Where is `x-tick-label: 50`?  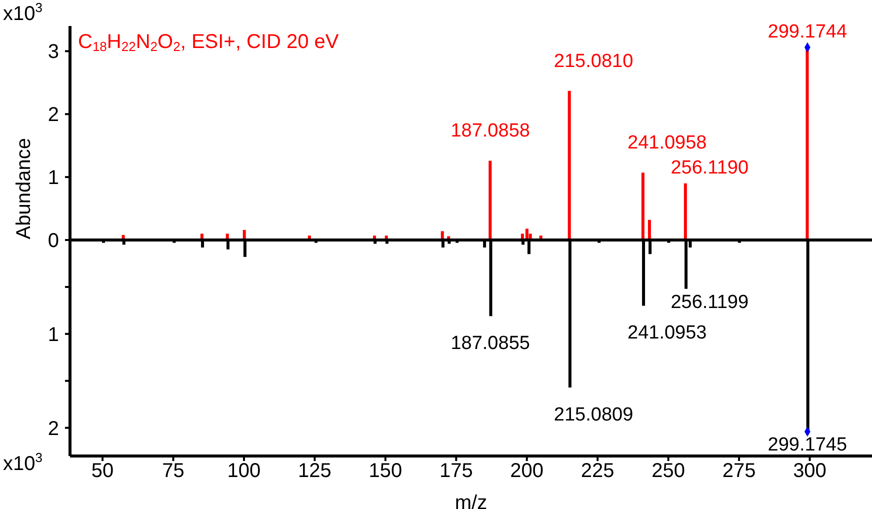 x-tick-label: 50 is located at coordinates (102, 471).